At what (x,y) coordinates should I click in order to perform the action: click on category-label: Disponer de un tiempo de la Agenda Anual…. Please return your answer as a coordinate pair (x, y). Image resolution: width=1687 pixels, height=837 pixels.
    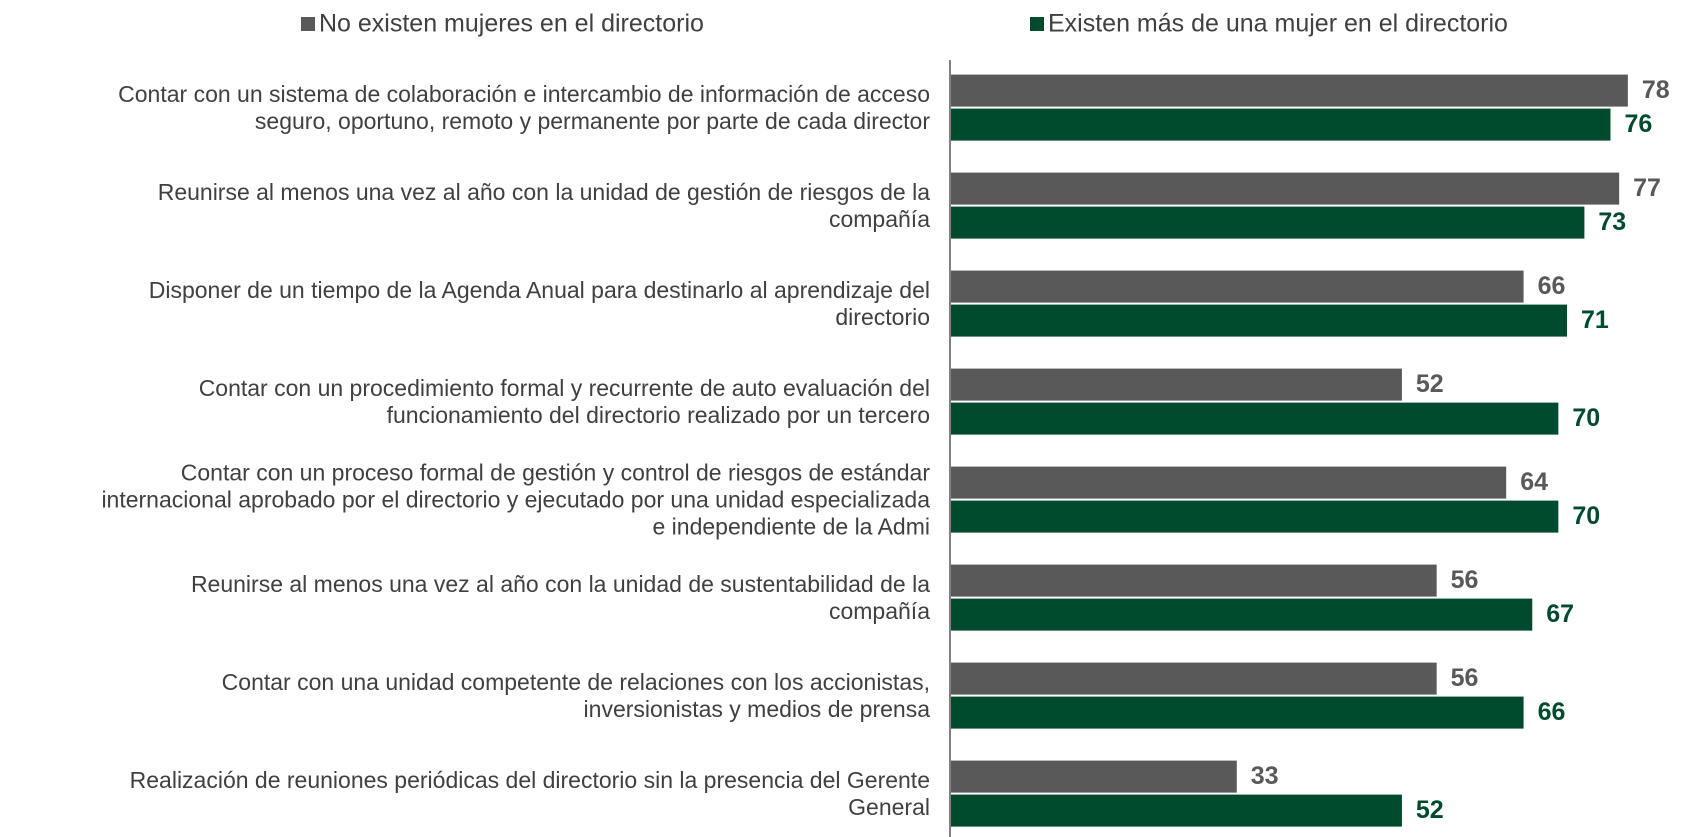
    Looking at the image, I should click on (539, 303).